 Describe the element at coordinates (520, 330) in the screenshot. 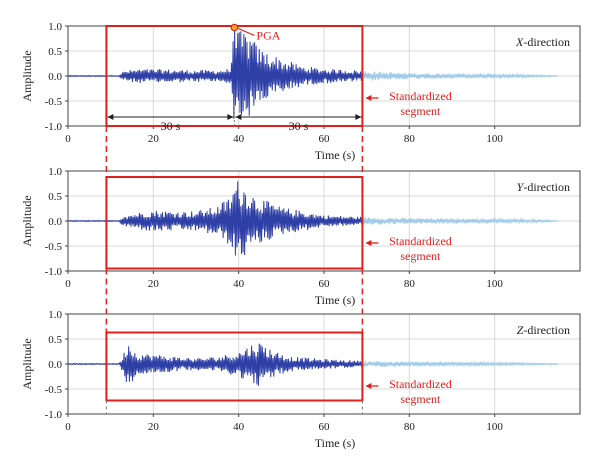

I see `direction-letter: Z` at that location.